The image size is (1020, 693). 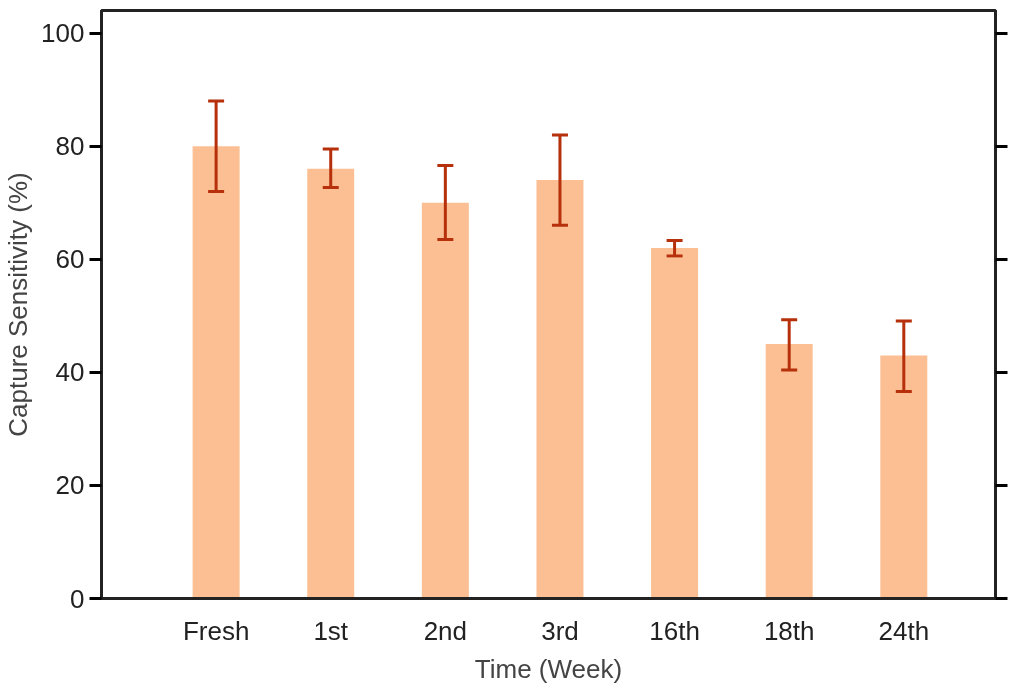 I want to click on y-tick-label: 40, so click(x=70, y=372).